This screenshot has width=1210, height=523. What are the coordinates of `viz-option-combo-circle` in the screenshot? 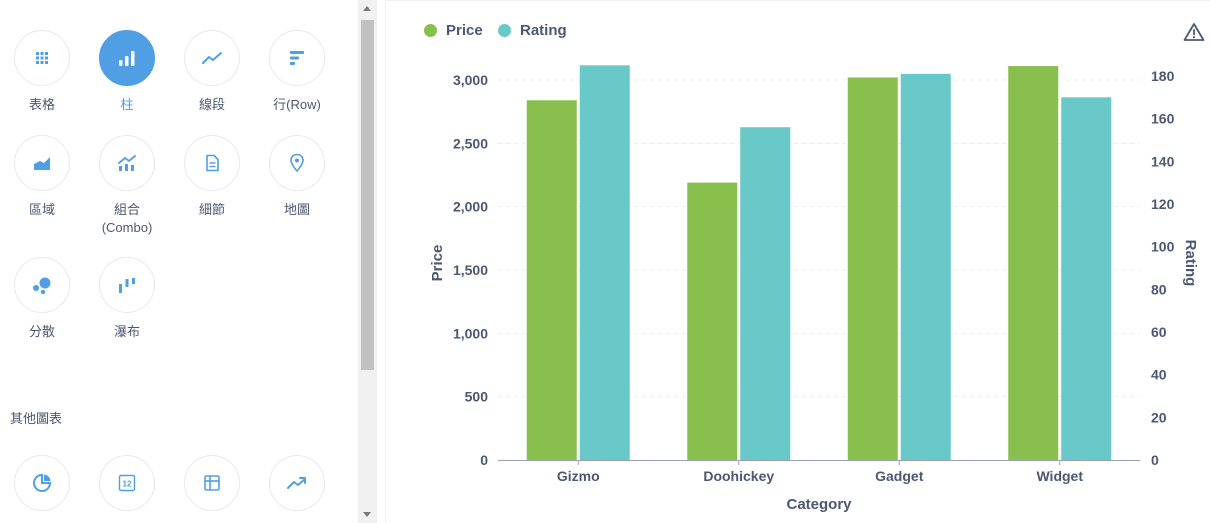 It's located at (127, 163).